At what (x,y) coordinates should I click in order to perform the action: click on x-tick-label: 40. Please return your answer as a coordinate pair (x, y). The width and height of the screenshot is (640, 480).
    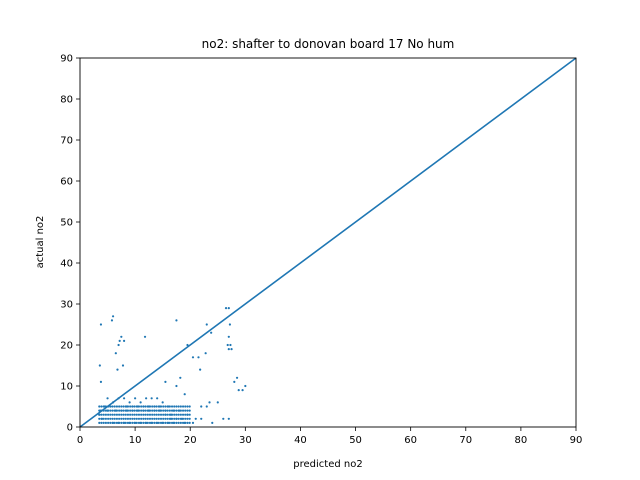
    Looking at the image, I should click on (300, 440).